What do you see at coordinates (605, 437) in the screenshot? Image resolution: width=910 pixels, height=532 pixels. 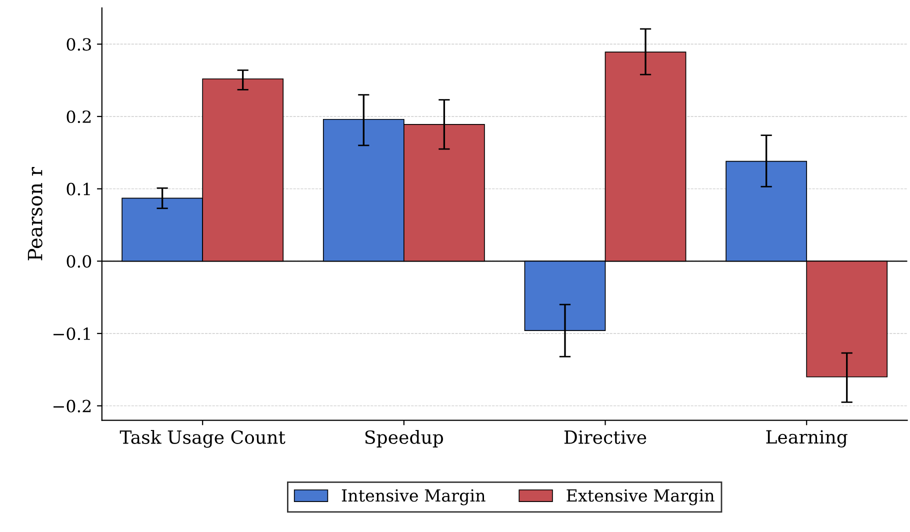 I see `x-tick-label: Directive` at bounding box center [605, 437].